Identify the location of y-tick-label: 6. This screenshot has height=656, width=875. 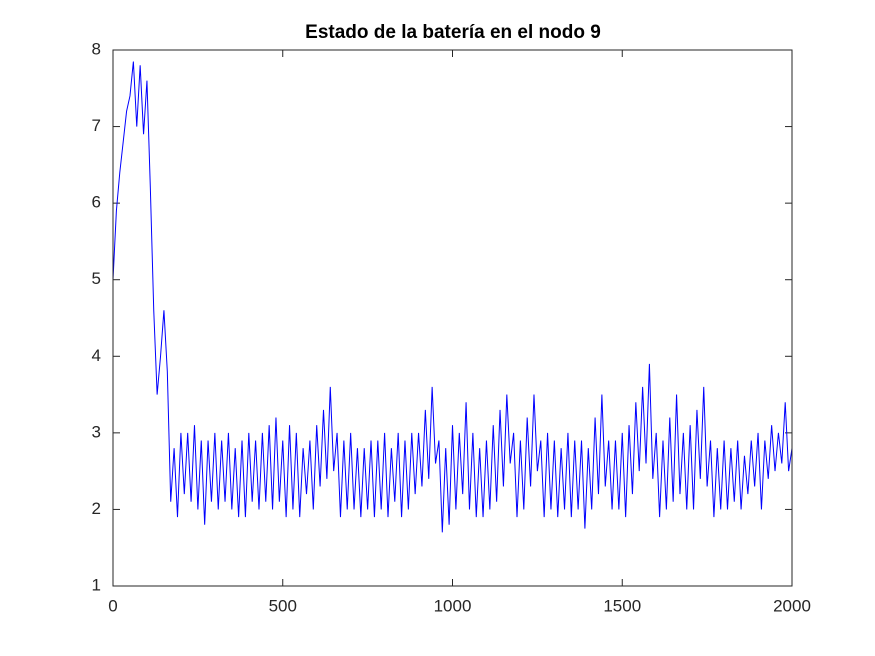
(96, 202).